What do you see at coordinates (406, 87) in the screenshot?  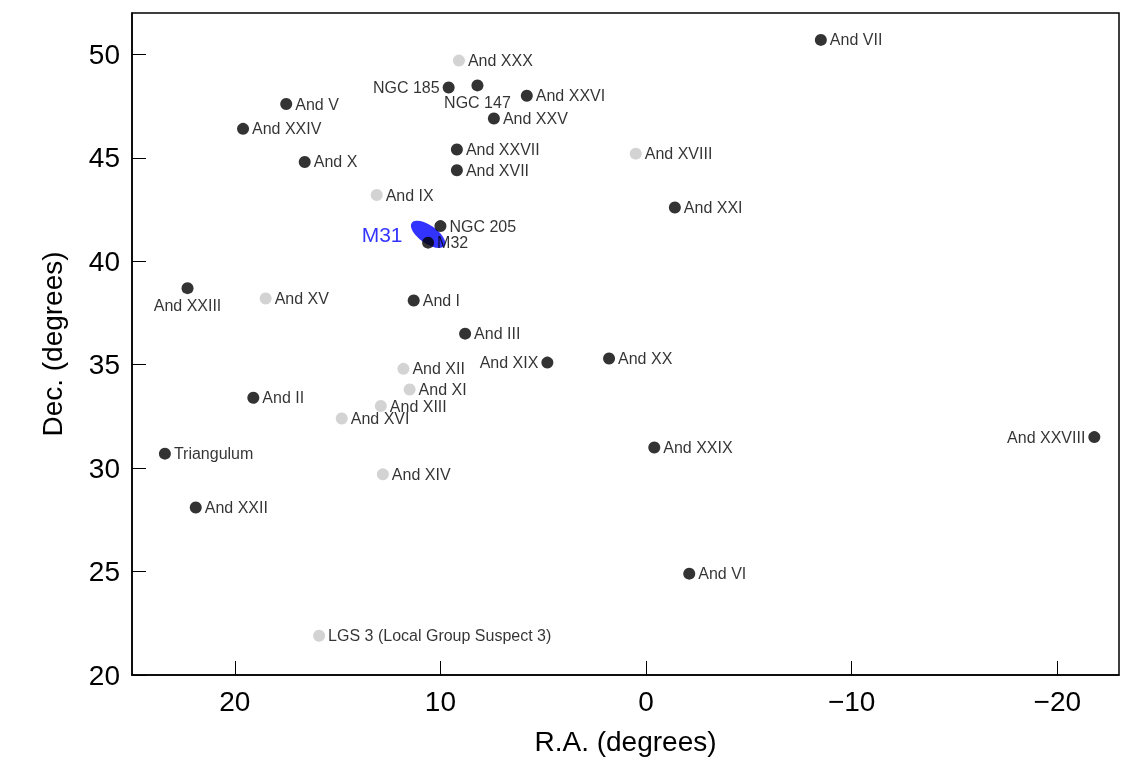 I see `annotation: NGC 185` at bounding box center [406, 87].